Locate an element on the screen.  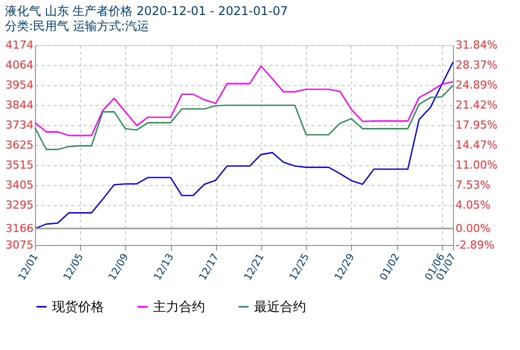
y2-tick-label: 24.89% is located at coordinates (477, 85).